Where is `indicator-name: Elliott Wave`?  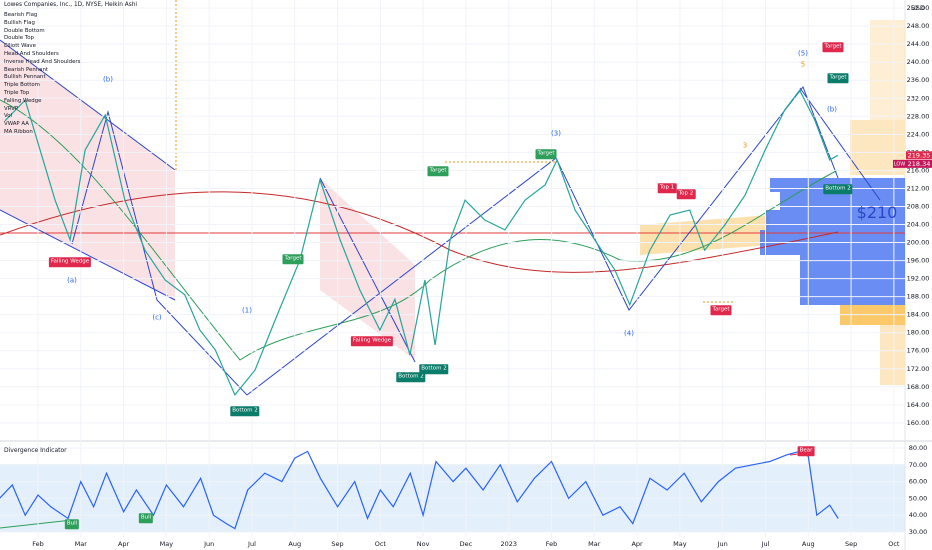 indicator-name: Elliott Wave is located at coordinates (20, 46).